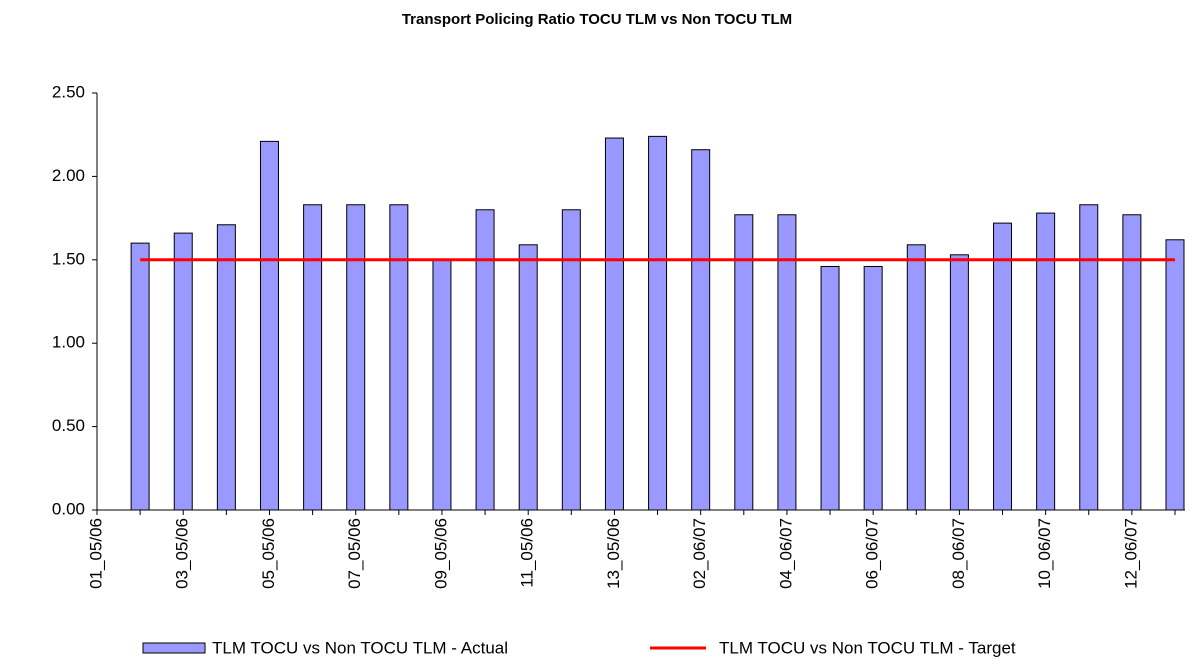  Describe the element at coordinates (182, 553) in the screenshot. I see `x-tick-label: 03_05/06` at that location.